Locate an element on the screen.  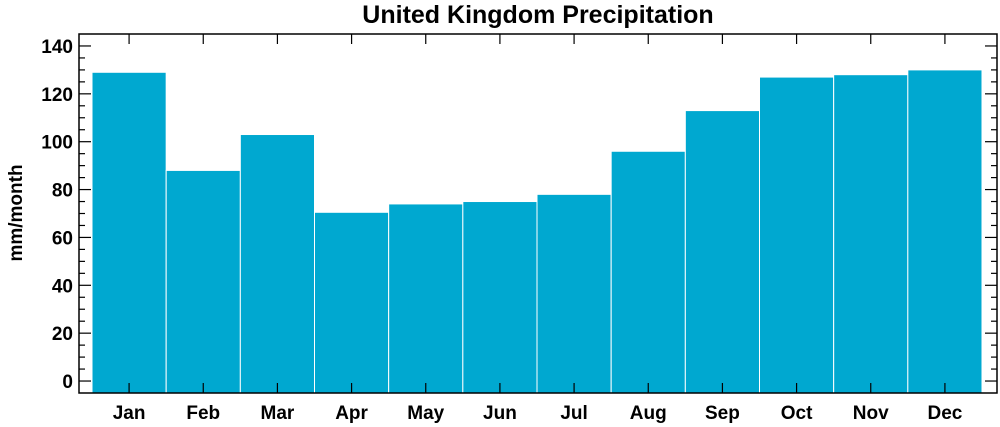
x-tick-label-nov: Nov is located at coordinates (871, 413).